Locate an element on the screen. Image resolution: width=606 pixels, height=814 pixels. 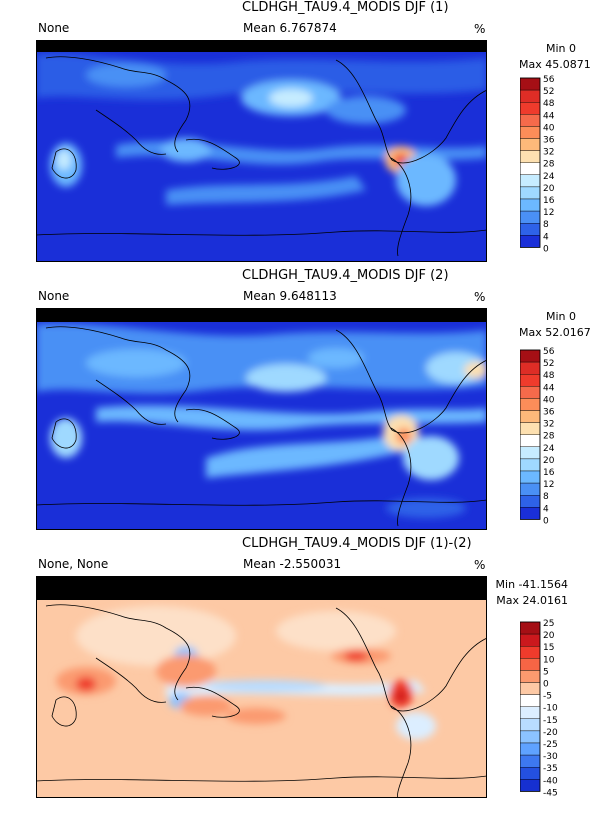
mean-label: Mean 9.648113 is located at coordinates (290, 296).